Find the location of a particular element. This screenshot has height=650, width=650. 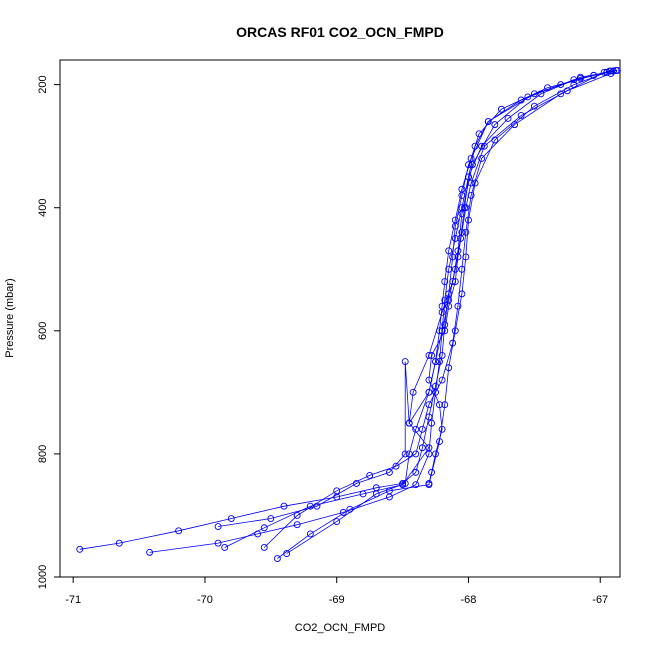

x-tick-label: -67 is located at coordinates (600, 600).